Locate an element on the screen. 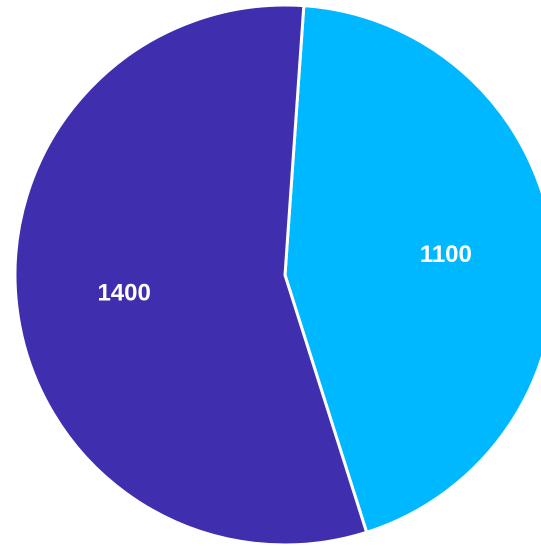 The width and height of the screenshot is (541, 546). pie-slice-label: 1100 is located at coordinates (446, 254).